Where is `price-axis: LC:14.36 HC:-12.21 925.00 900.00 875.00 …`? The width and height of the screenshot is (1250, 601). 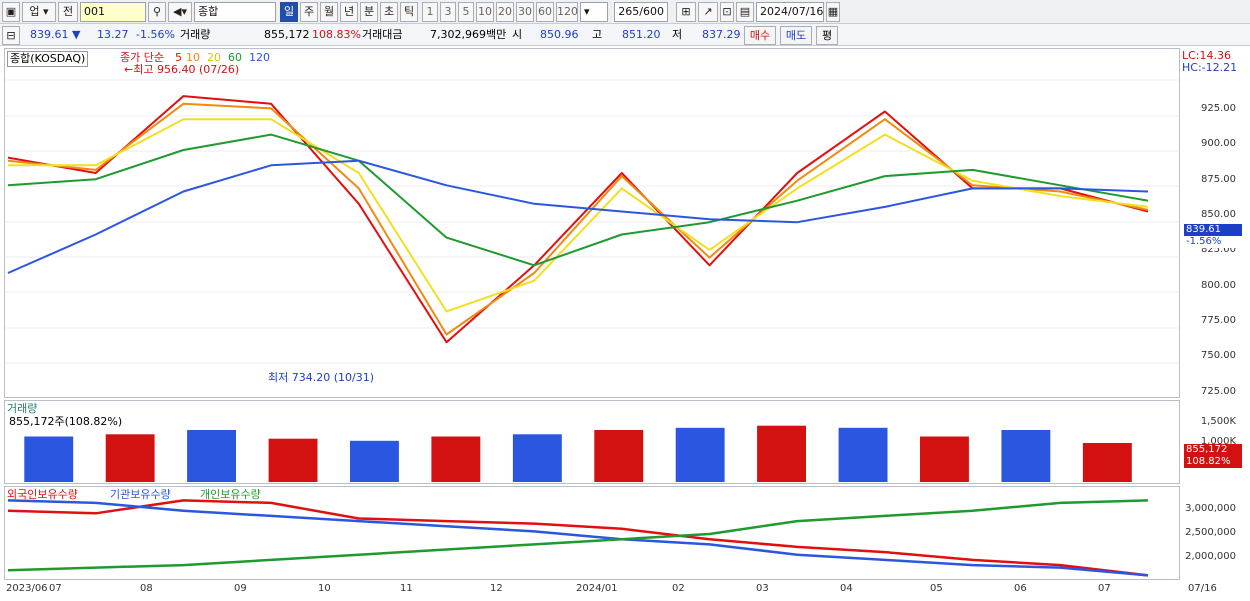
price-axis: LC:14.36 HC:-12.21 925.00 900.00 875.00 … is located at coordinates (1215, 223).